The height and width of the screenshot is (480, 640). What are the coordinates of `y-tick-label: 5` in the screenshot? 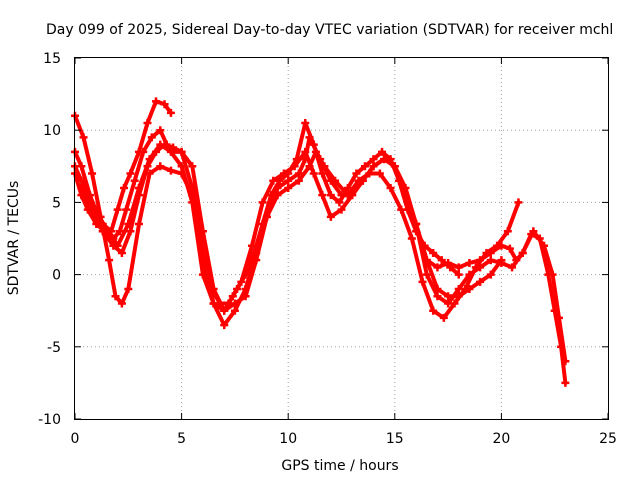 It's located at (56, 203).